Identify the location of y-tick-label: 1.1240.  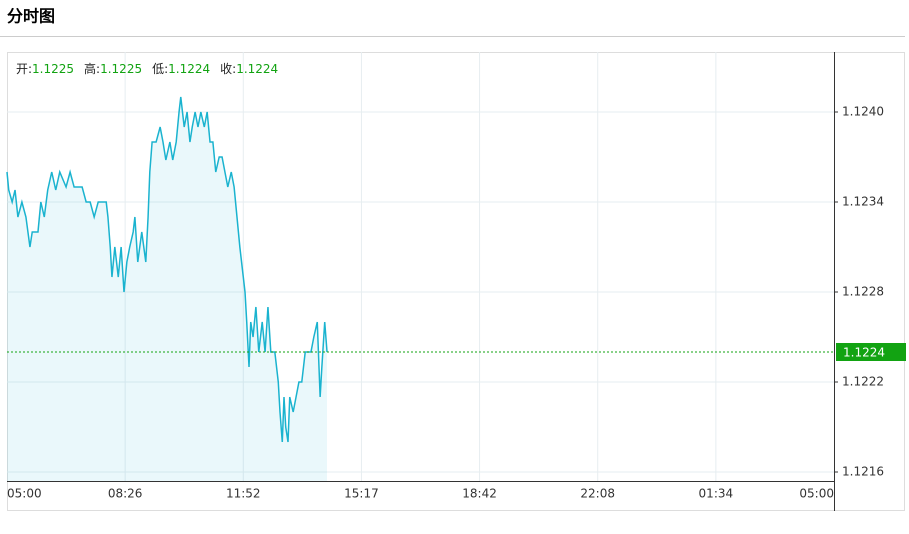
(863, 112).